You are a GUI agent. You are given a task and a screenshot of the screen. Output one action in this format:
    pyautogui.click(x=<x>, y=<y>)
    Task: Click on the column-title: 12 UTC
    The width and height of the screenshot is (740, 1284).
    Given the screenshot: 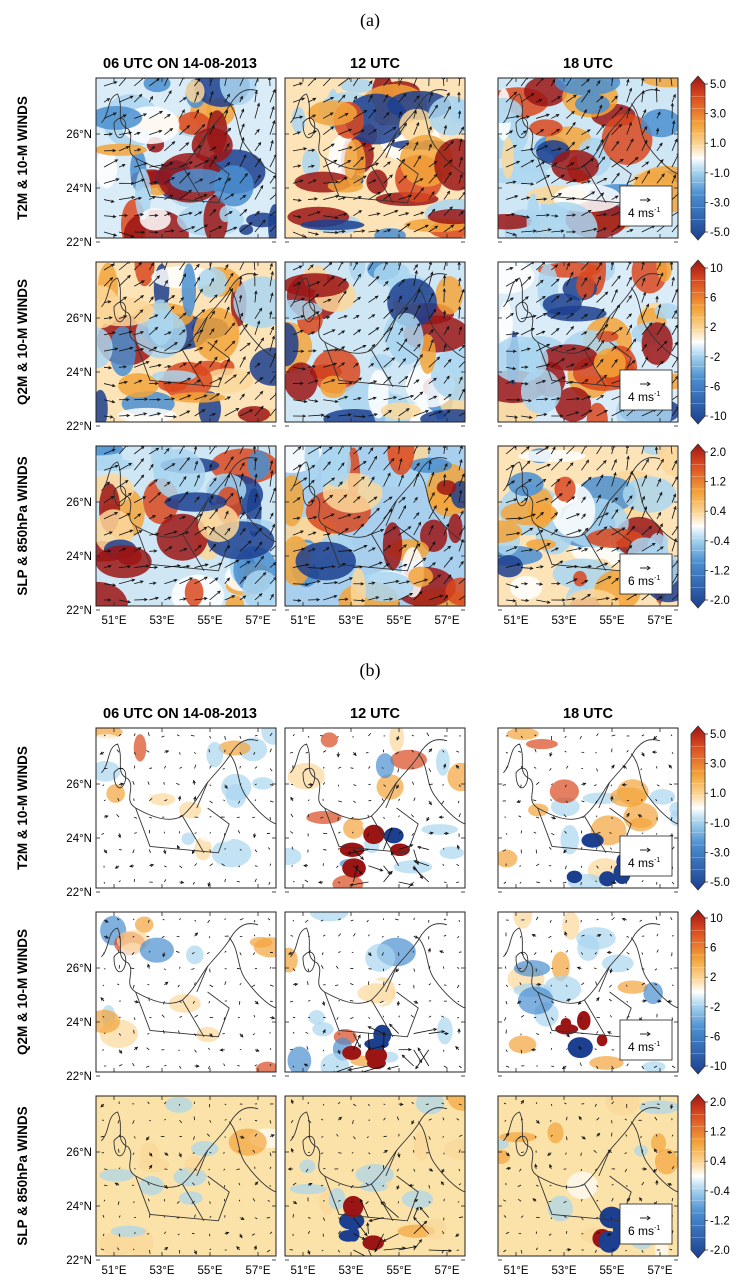 What is the action you would take?
    pyautogui.click(x=375, y=64)
    